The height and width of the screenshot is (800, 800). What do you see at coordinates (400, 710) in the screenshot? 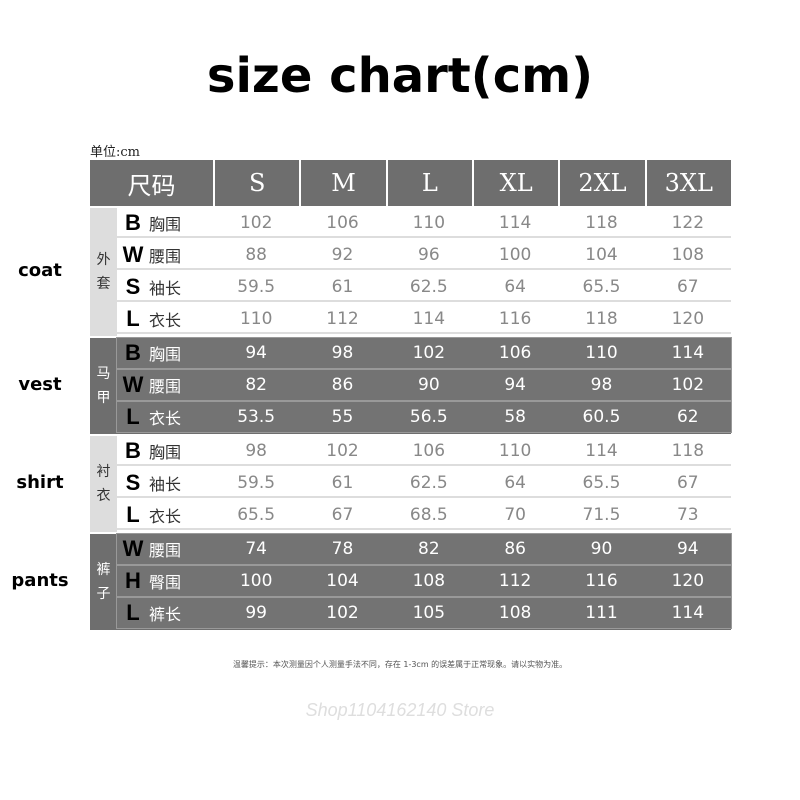
I see `watermark: Shop1104162140 Store` at bounding box center [400, 710].